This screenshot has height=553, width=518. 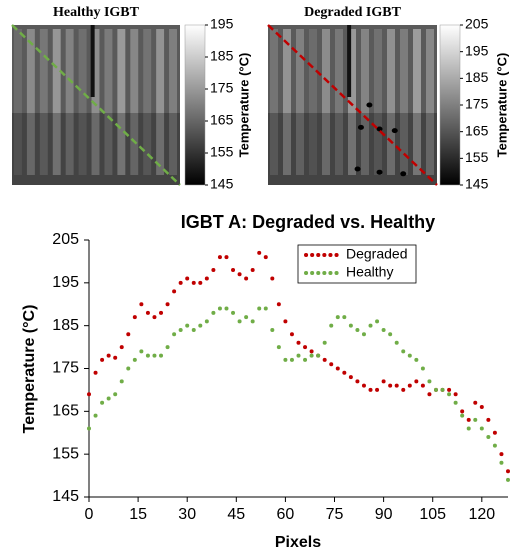 I want to click on y-tick-label: 145, so click(x=65, y=496).